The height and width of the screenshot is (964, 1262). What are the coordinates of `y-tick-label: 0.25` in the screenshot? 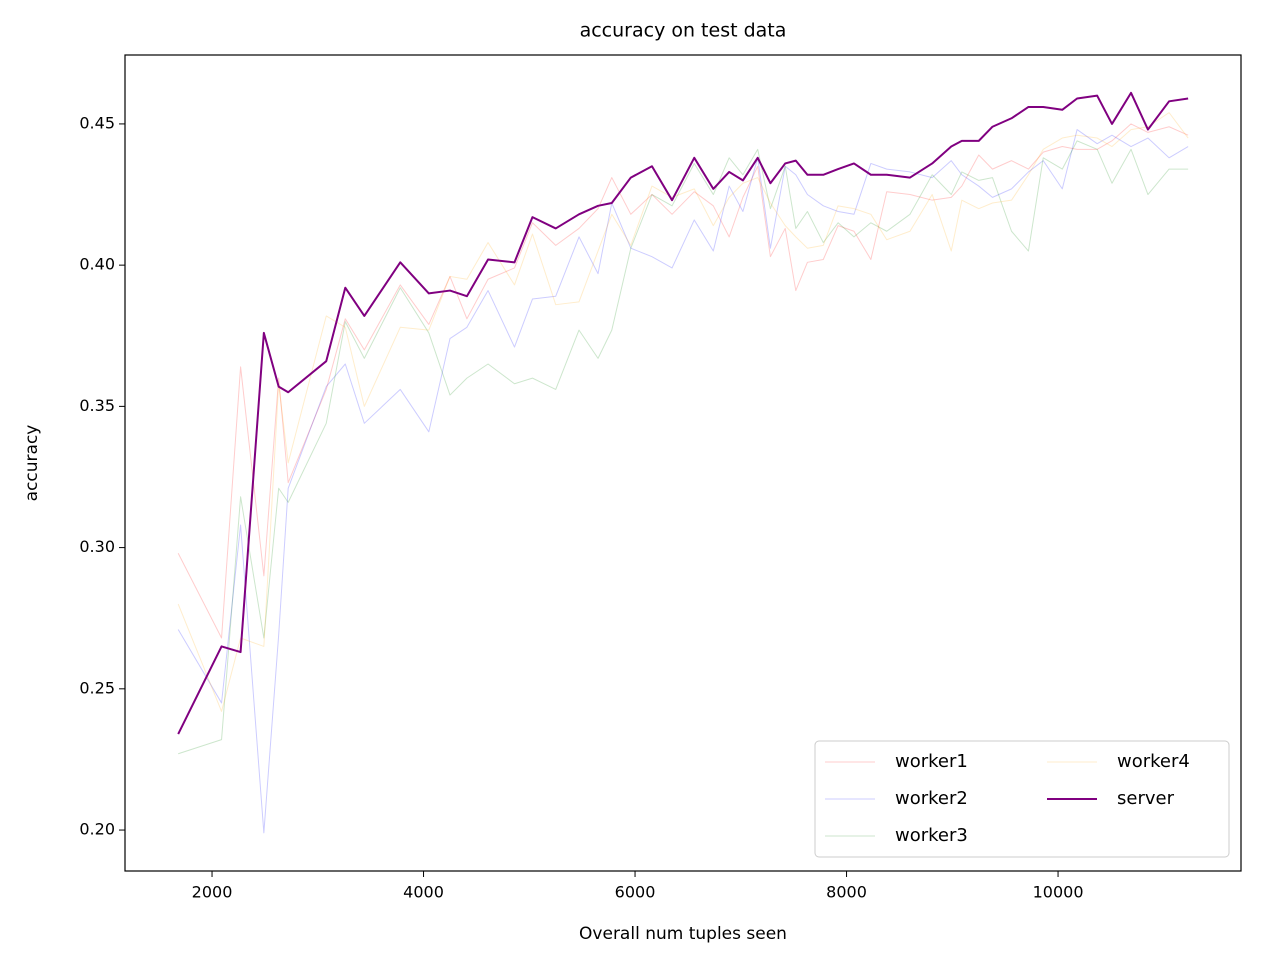 It's located at (97, 687).